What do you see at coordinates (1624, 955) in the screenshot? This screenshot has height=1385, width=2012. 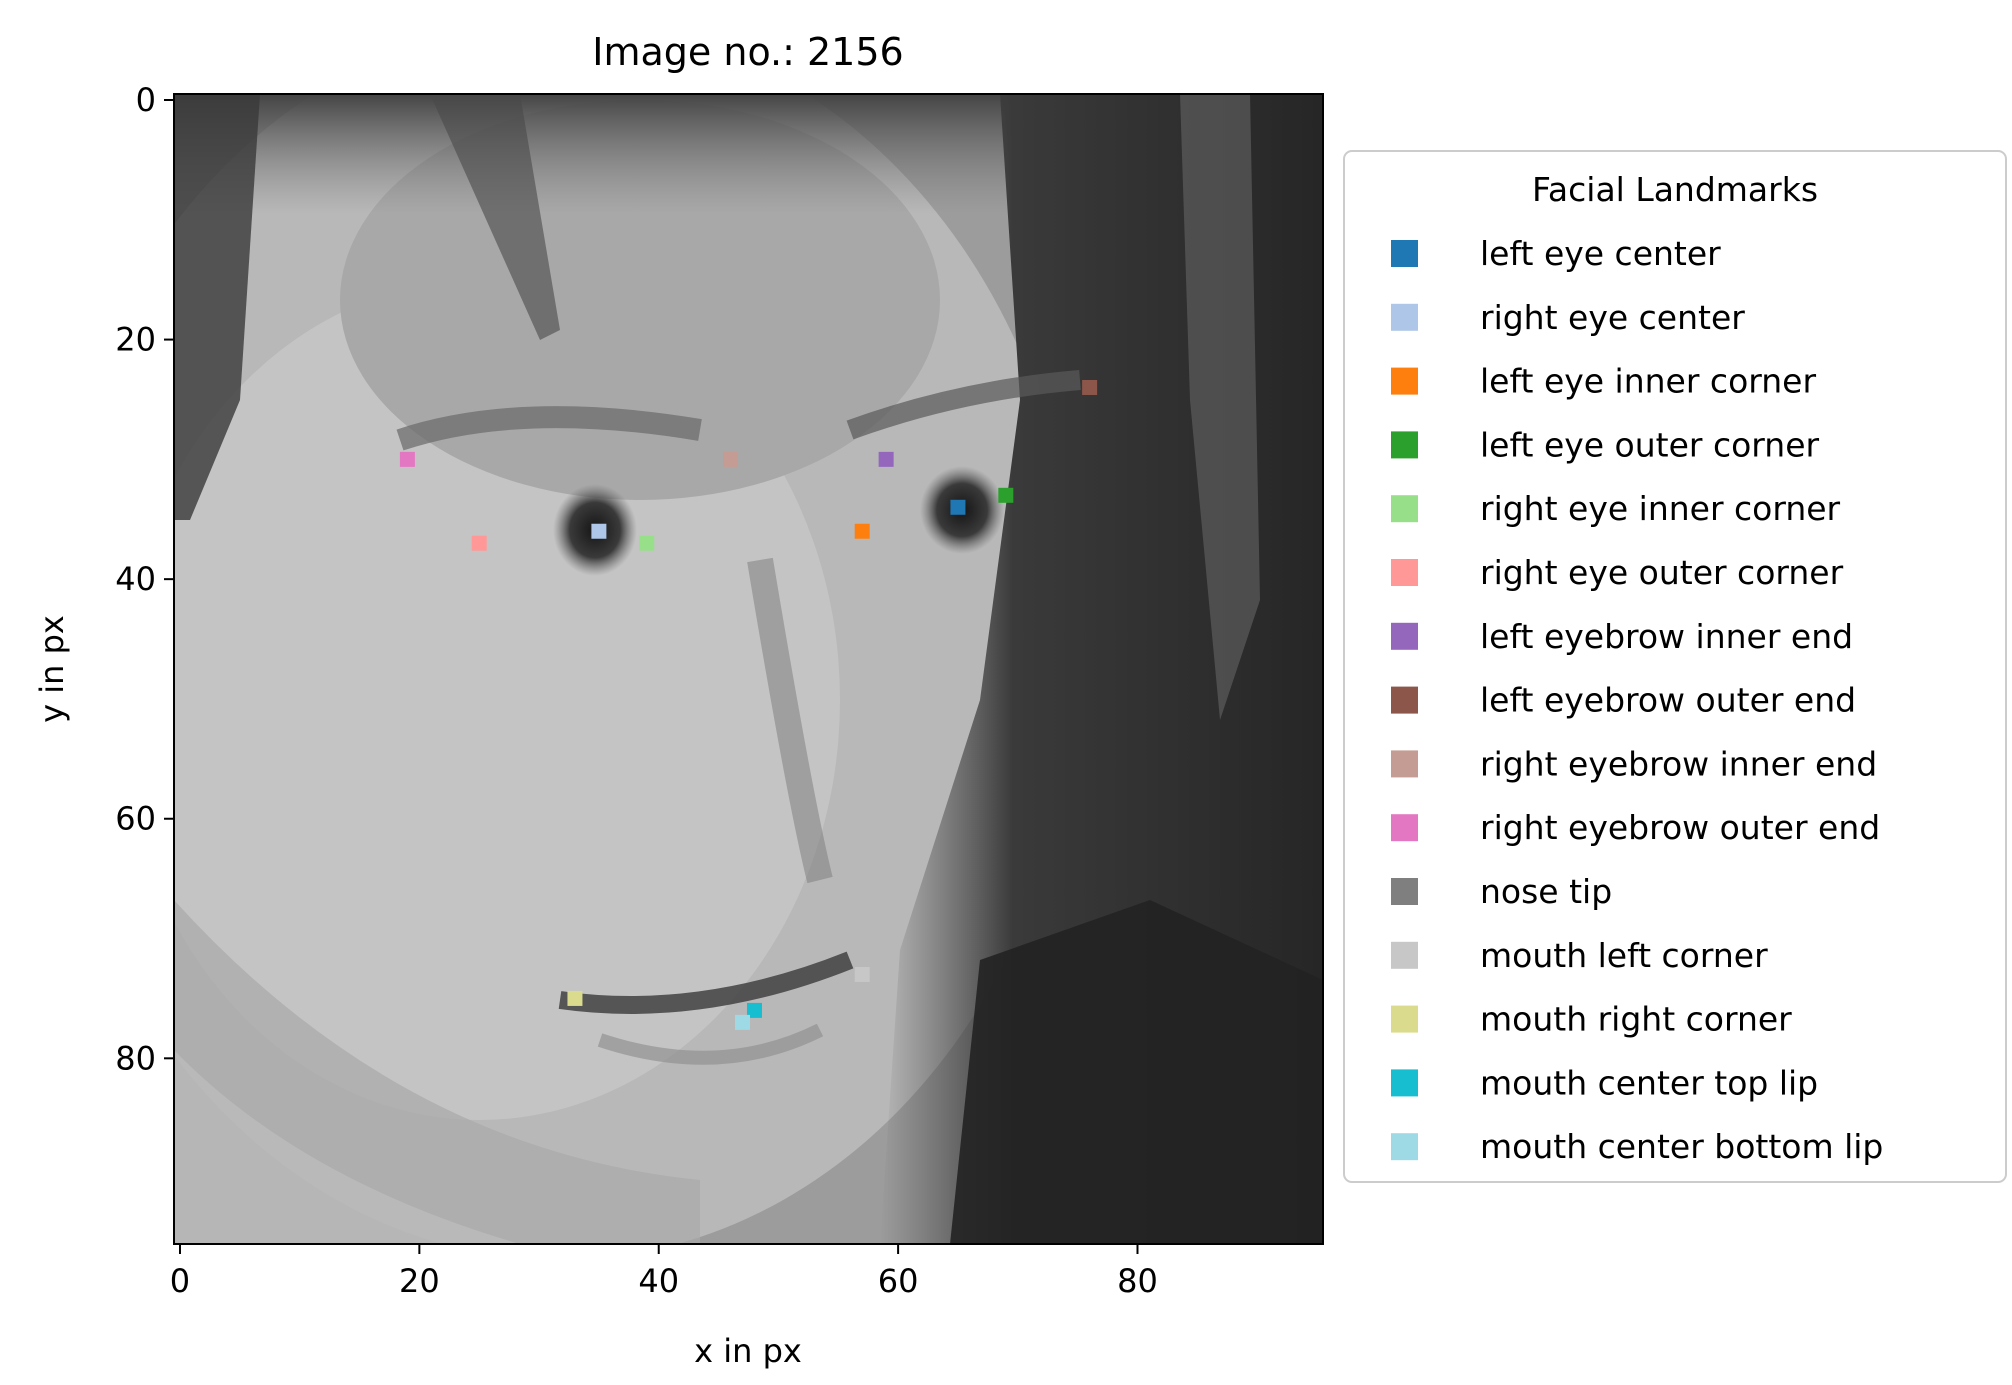 I see `legend-entry: mouth left corner` at bounding box center [1624, 955].